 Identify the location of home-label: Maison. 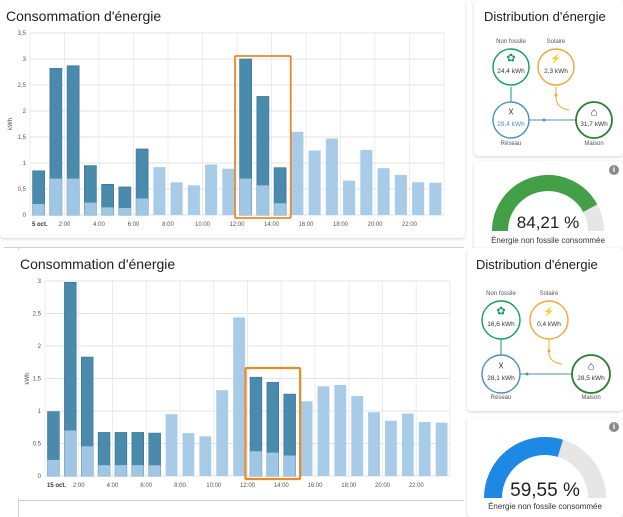
(594, 144).